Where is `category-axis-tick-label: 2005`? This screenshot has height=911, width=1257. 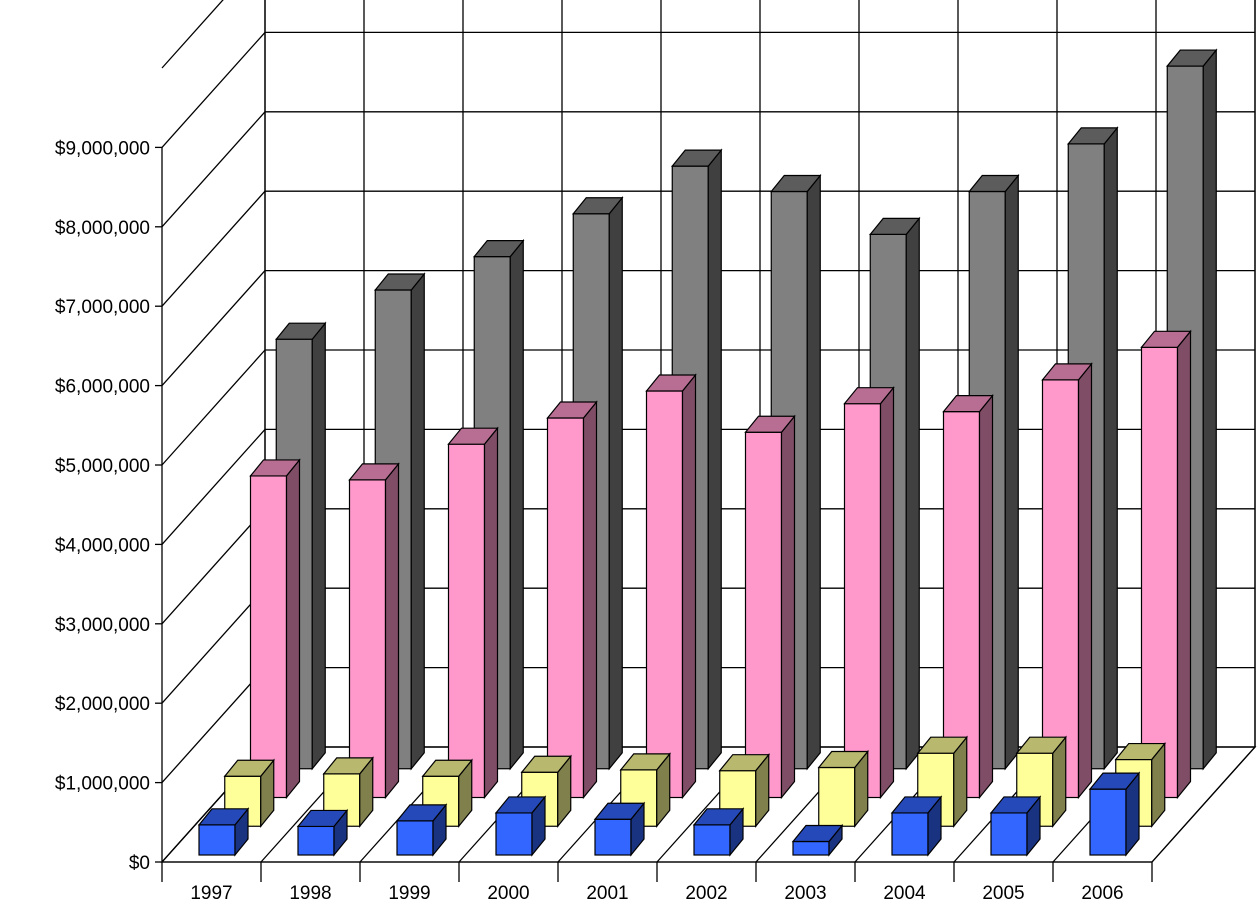 category-axis-tick-label: 2005 is located at coordinates (1003, 893).